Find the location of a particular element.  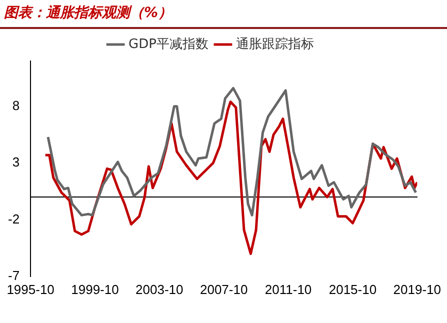

y-tick-label: -7 is located at coordinates (14, 275).